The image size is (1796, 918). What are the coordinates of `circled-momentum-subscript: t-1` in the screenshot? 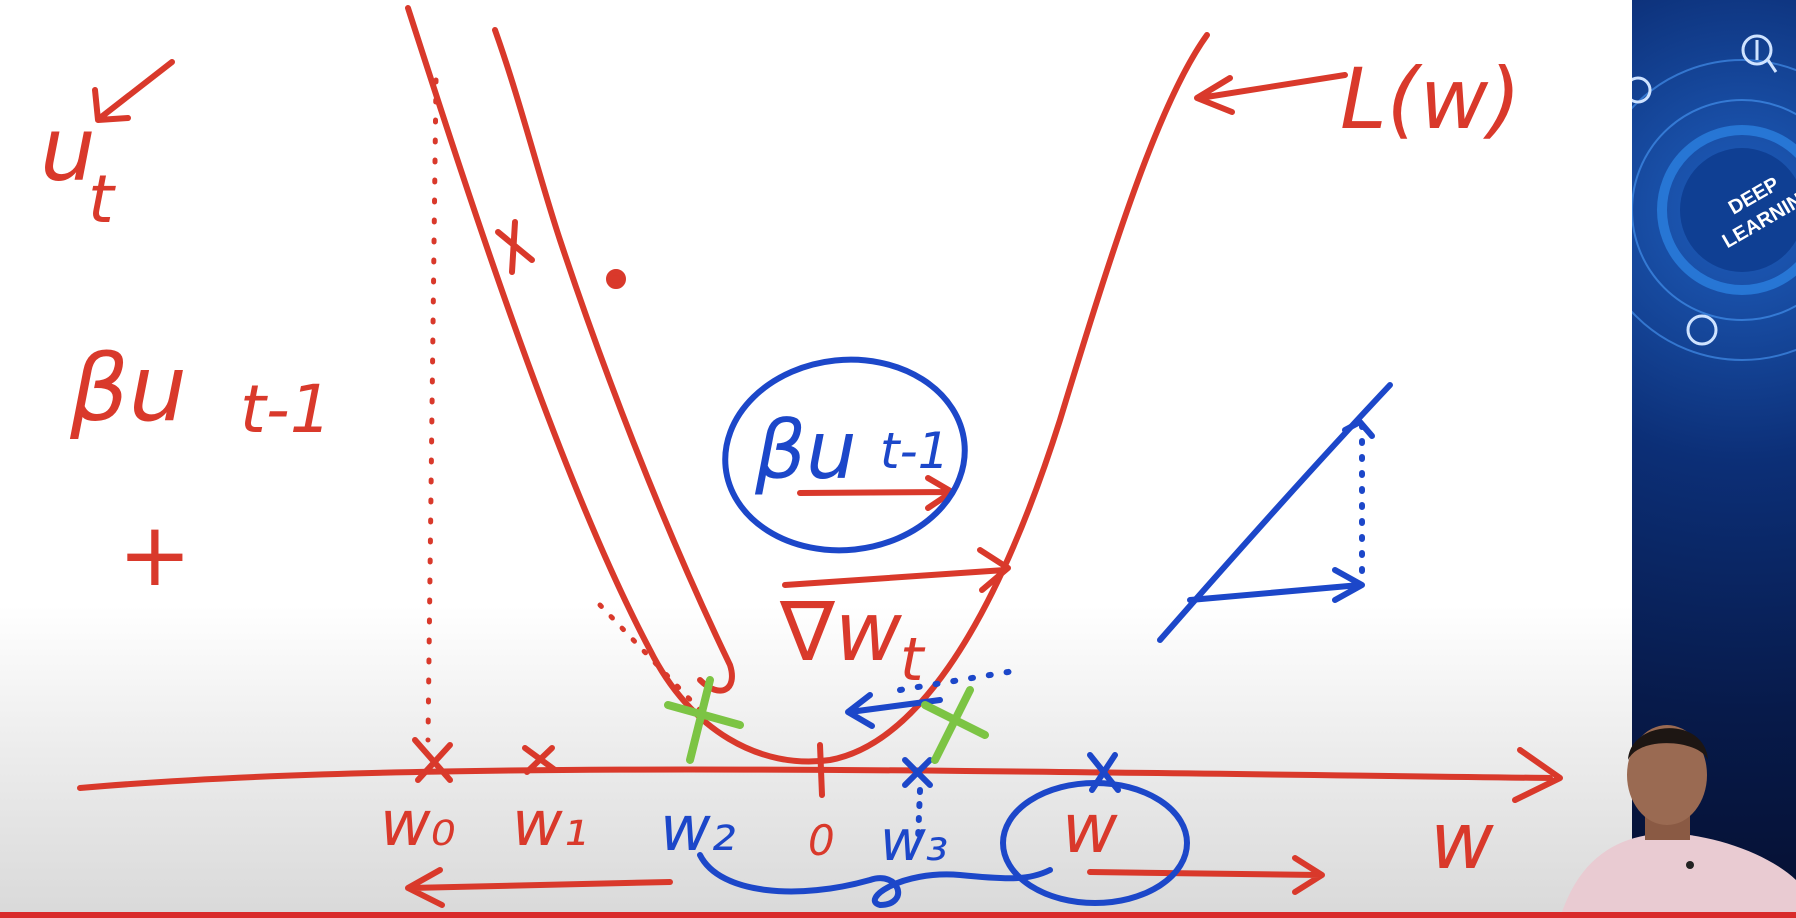 It's located at (914, 451).